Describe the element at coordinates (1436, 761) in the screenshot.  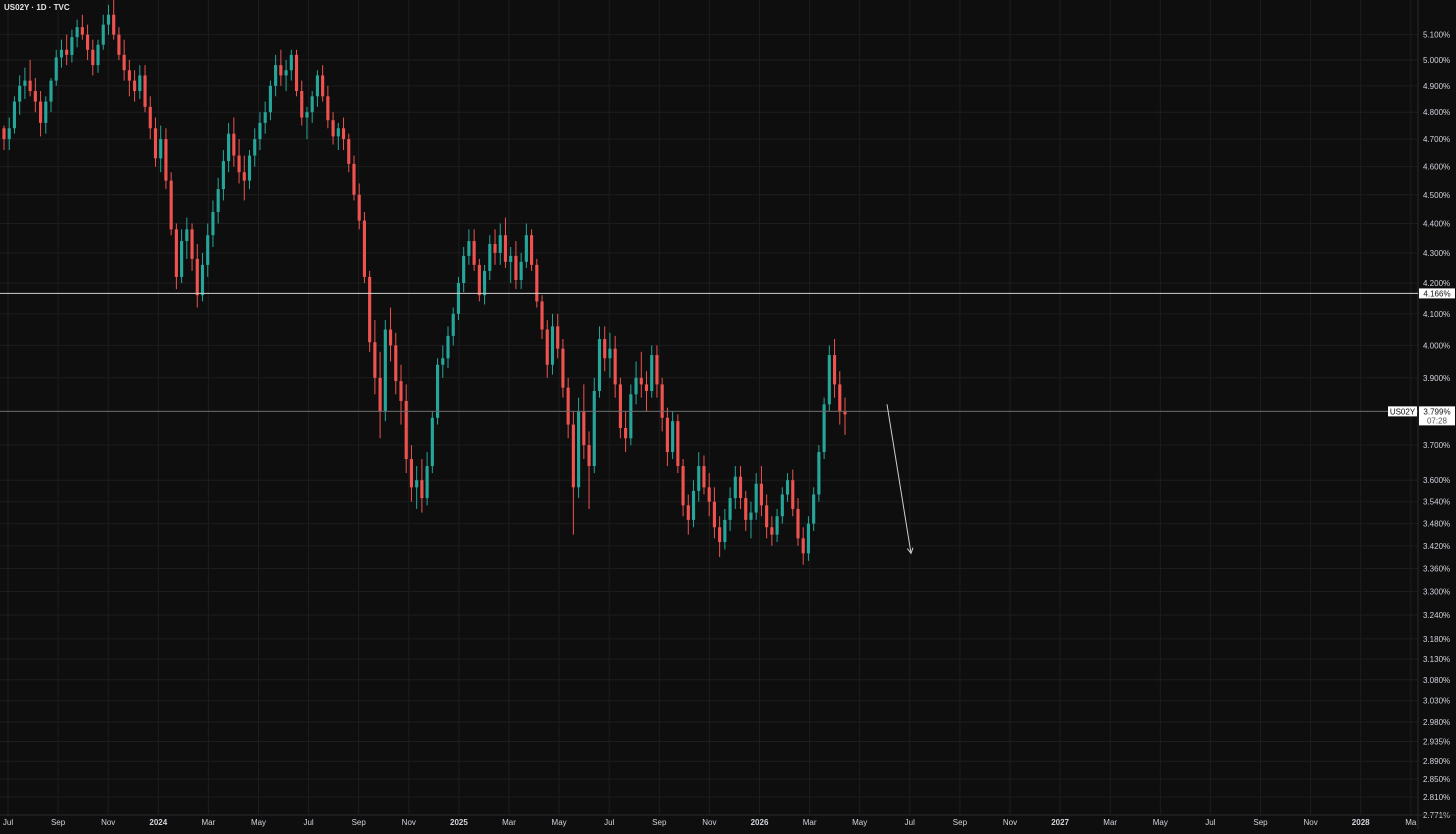
I see `y-axis-tick-label: 2.890%` at that location.